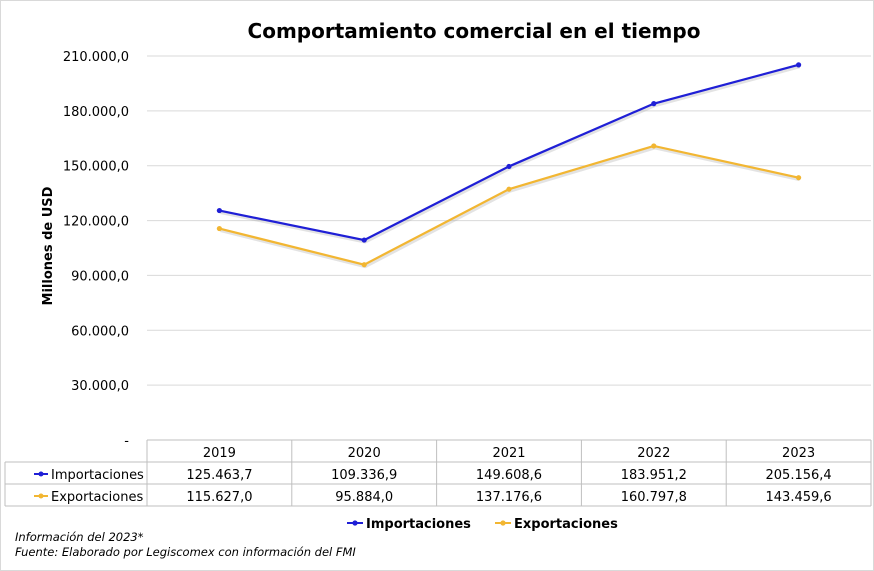  Describe the element at coordinates (654, 475) in the screenshot. I see `table-value-cell: 183.951,2` at that location.